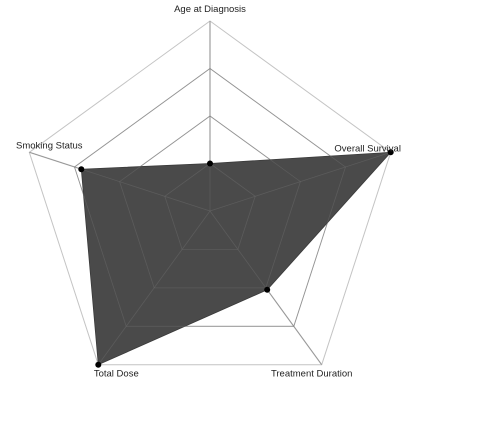  What do you see at coordinates (210, 9) in the screenshot?
I see `axis-label-0: Age at Diagnosis` at bounding box center [210, 9].